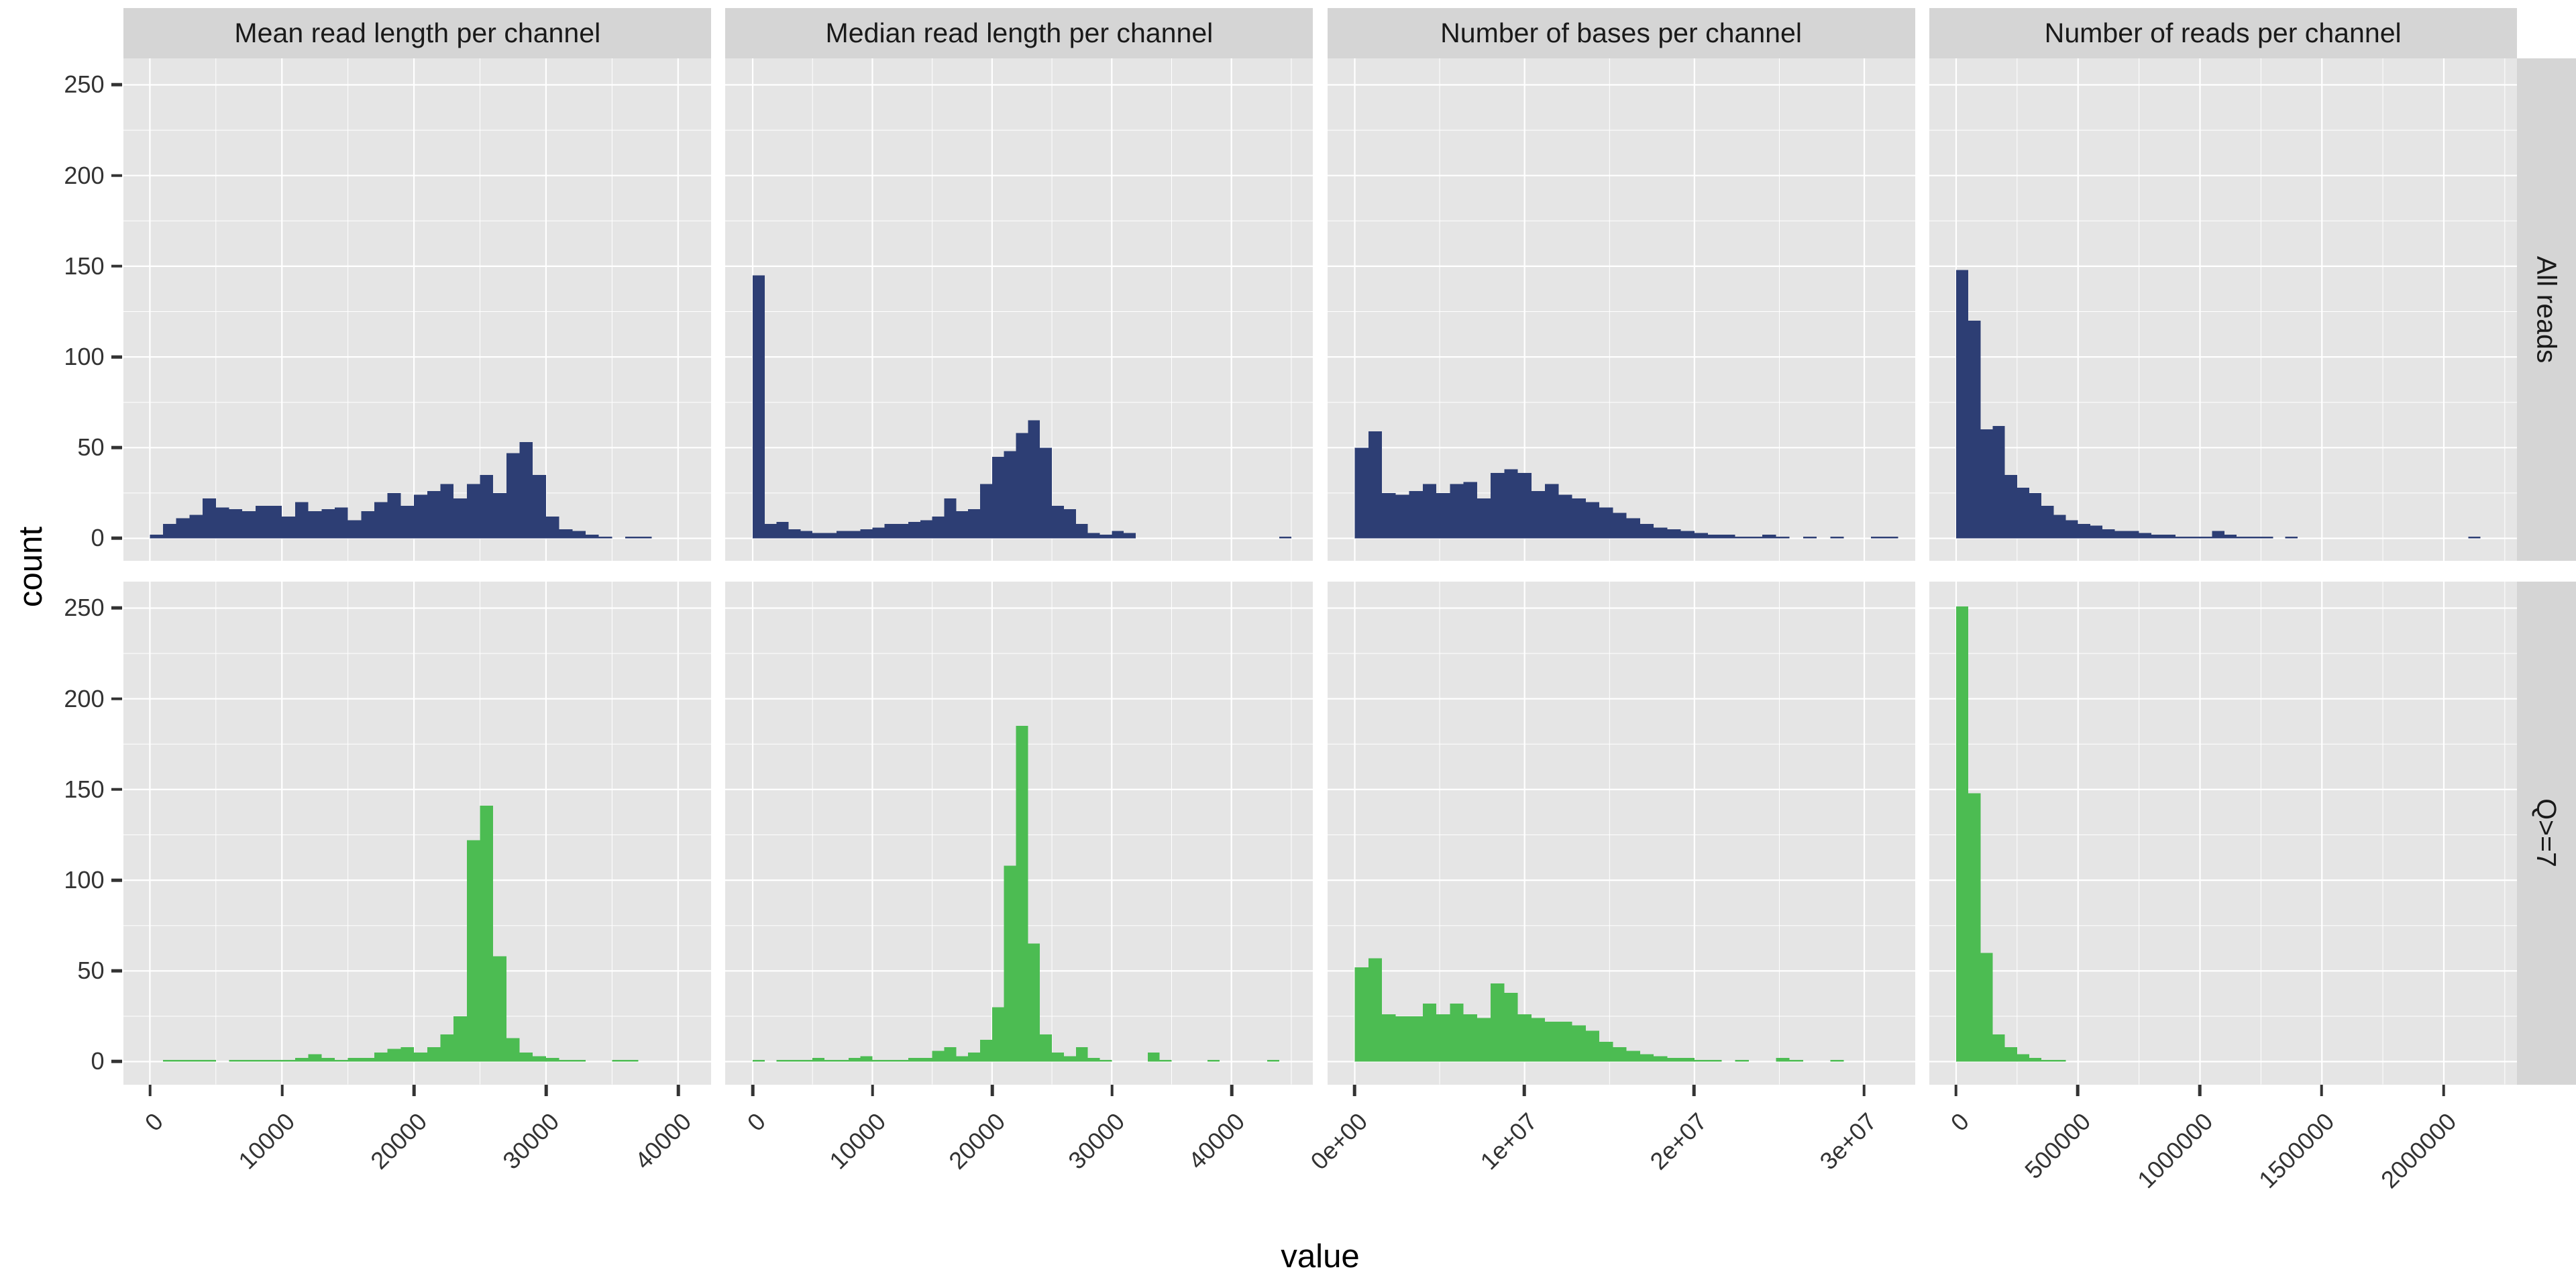 The image size is (2576, 1288). What do you see at coordinates (2223, 309) in the screenshot?
I see `panel-all-reads-number-of-reads` at bounding box center [2223, 309].